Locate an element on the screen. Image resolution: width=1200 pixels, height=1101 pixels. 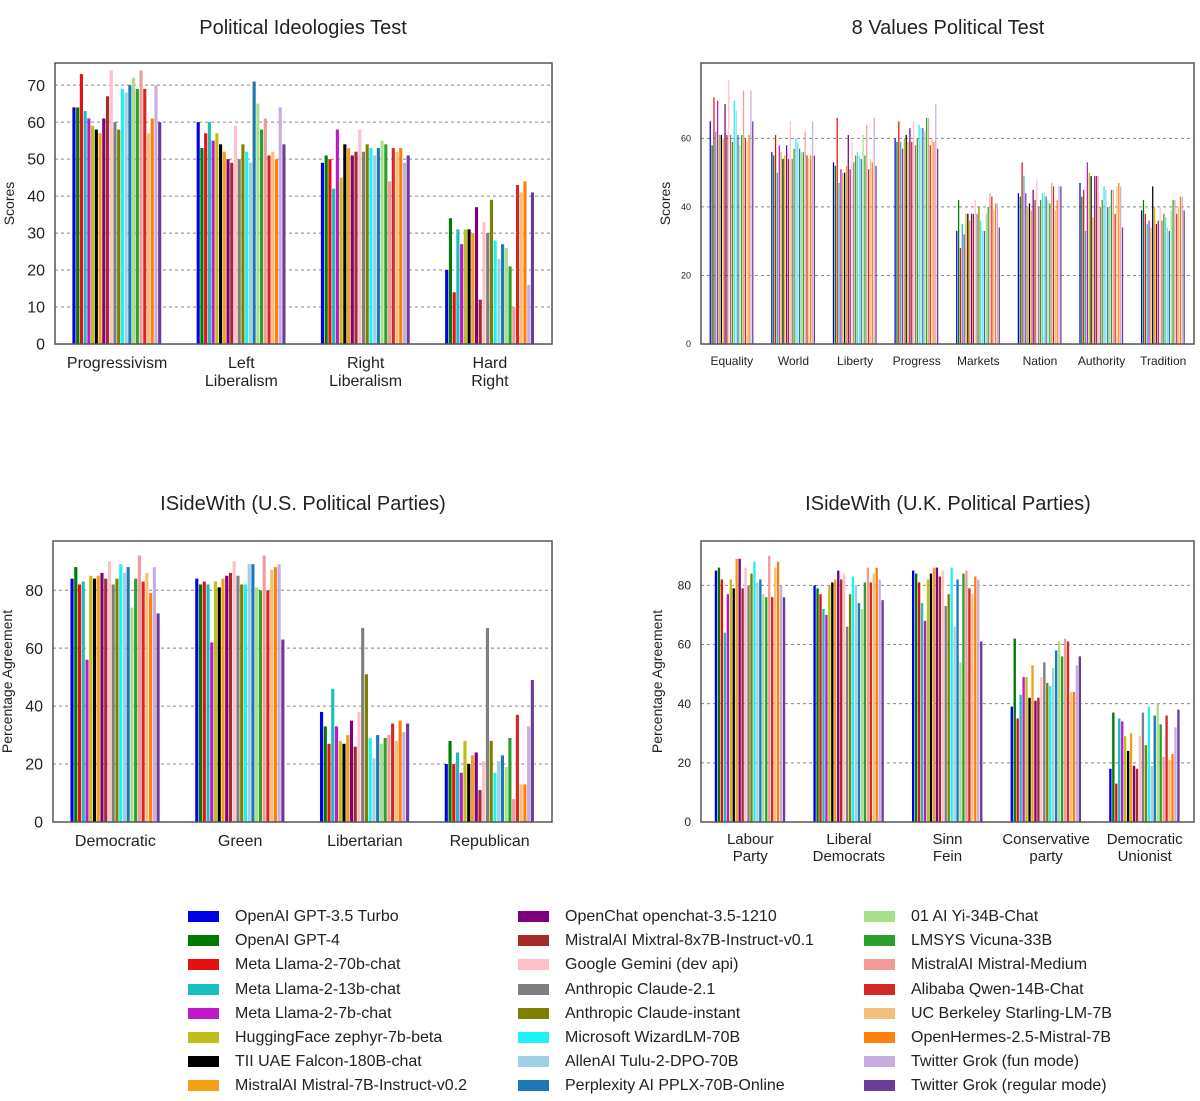
x-tick-label: Left Liberalism is located at coordinates (241, 372).